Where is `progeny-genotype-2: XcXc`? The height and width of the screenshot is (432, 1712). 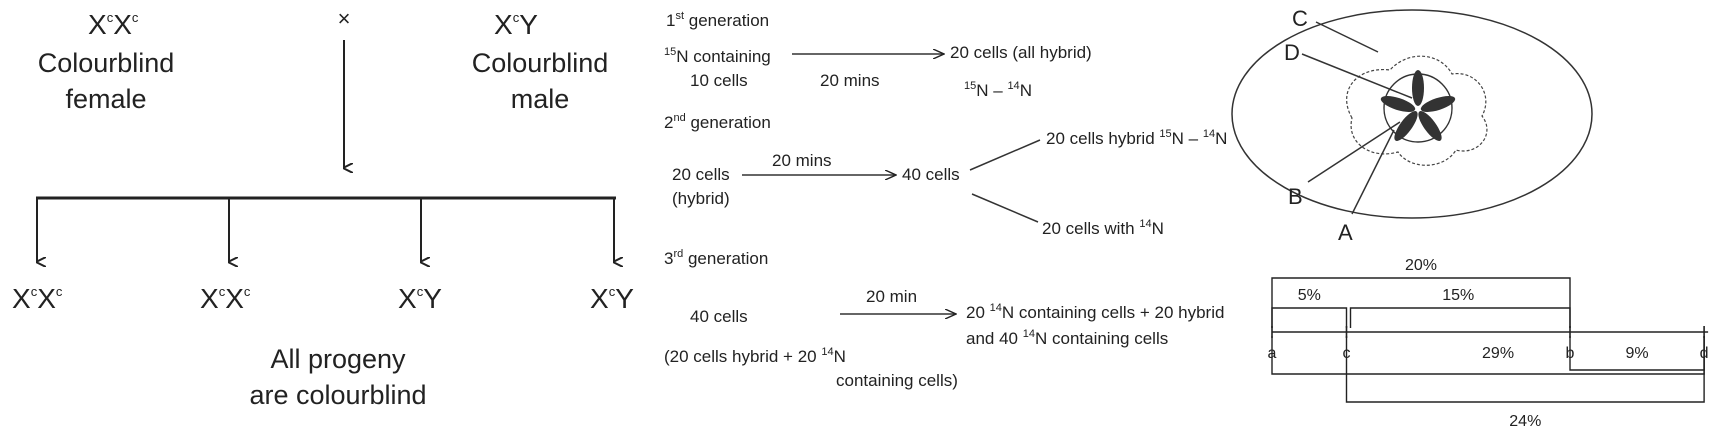
progeny-genotype-2: XcXc is located at coordinates (225, 298).